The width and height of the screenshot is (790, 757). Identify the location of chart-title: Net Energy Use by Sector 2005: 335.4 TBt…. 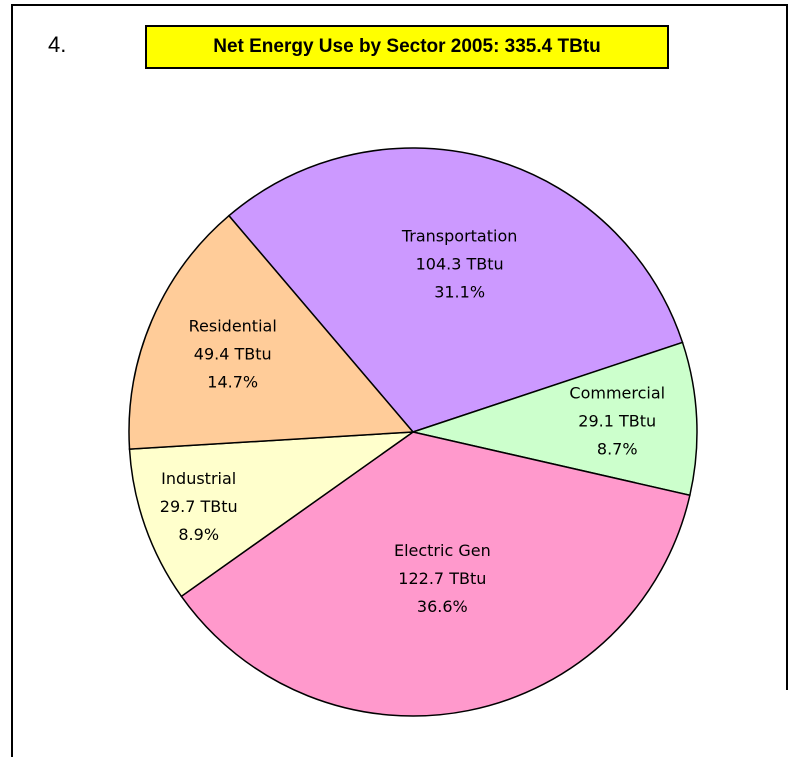
(407, 46).